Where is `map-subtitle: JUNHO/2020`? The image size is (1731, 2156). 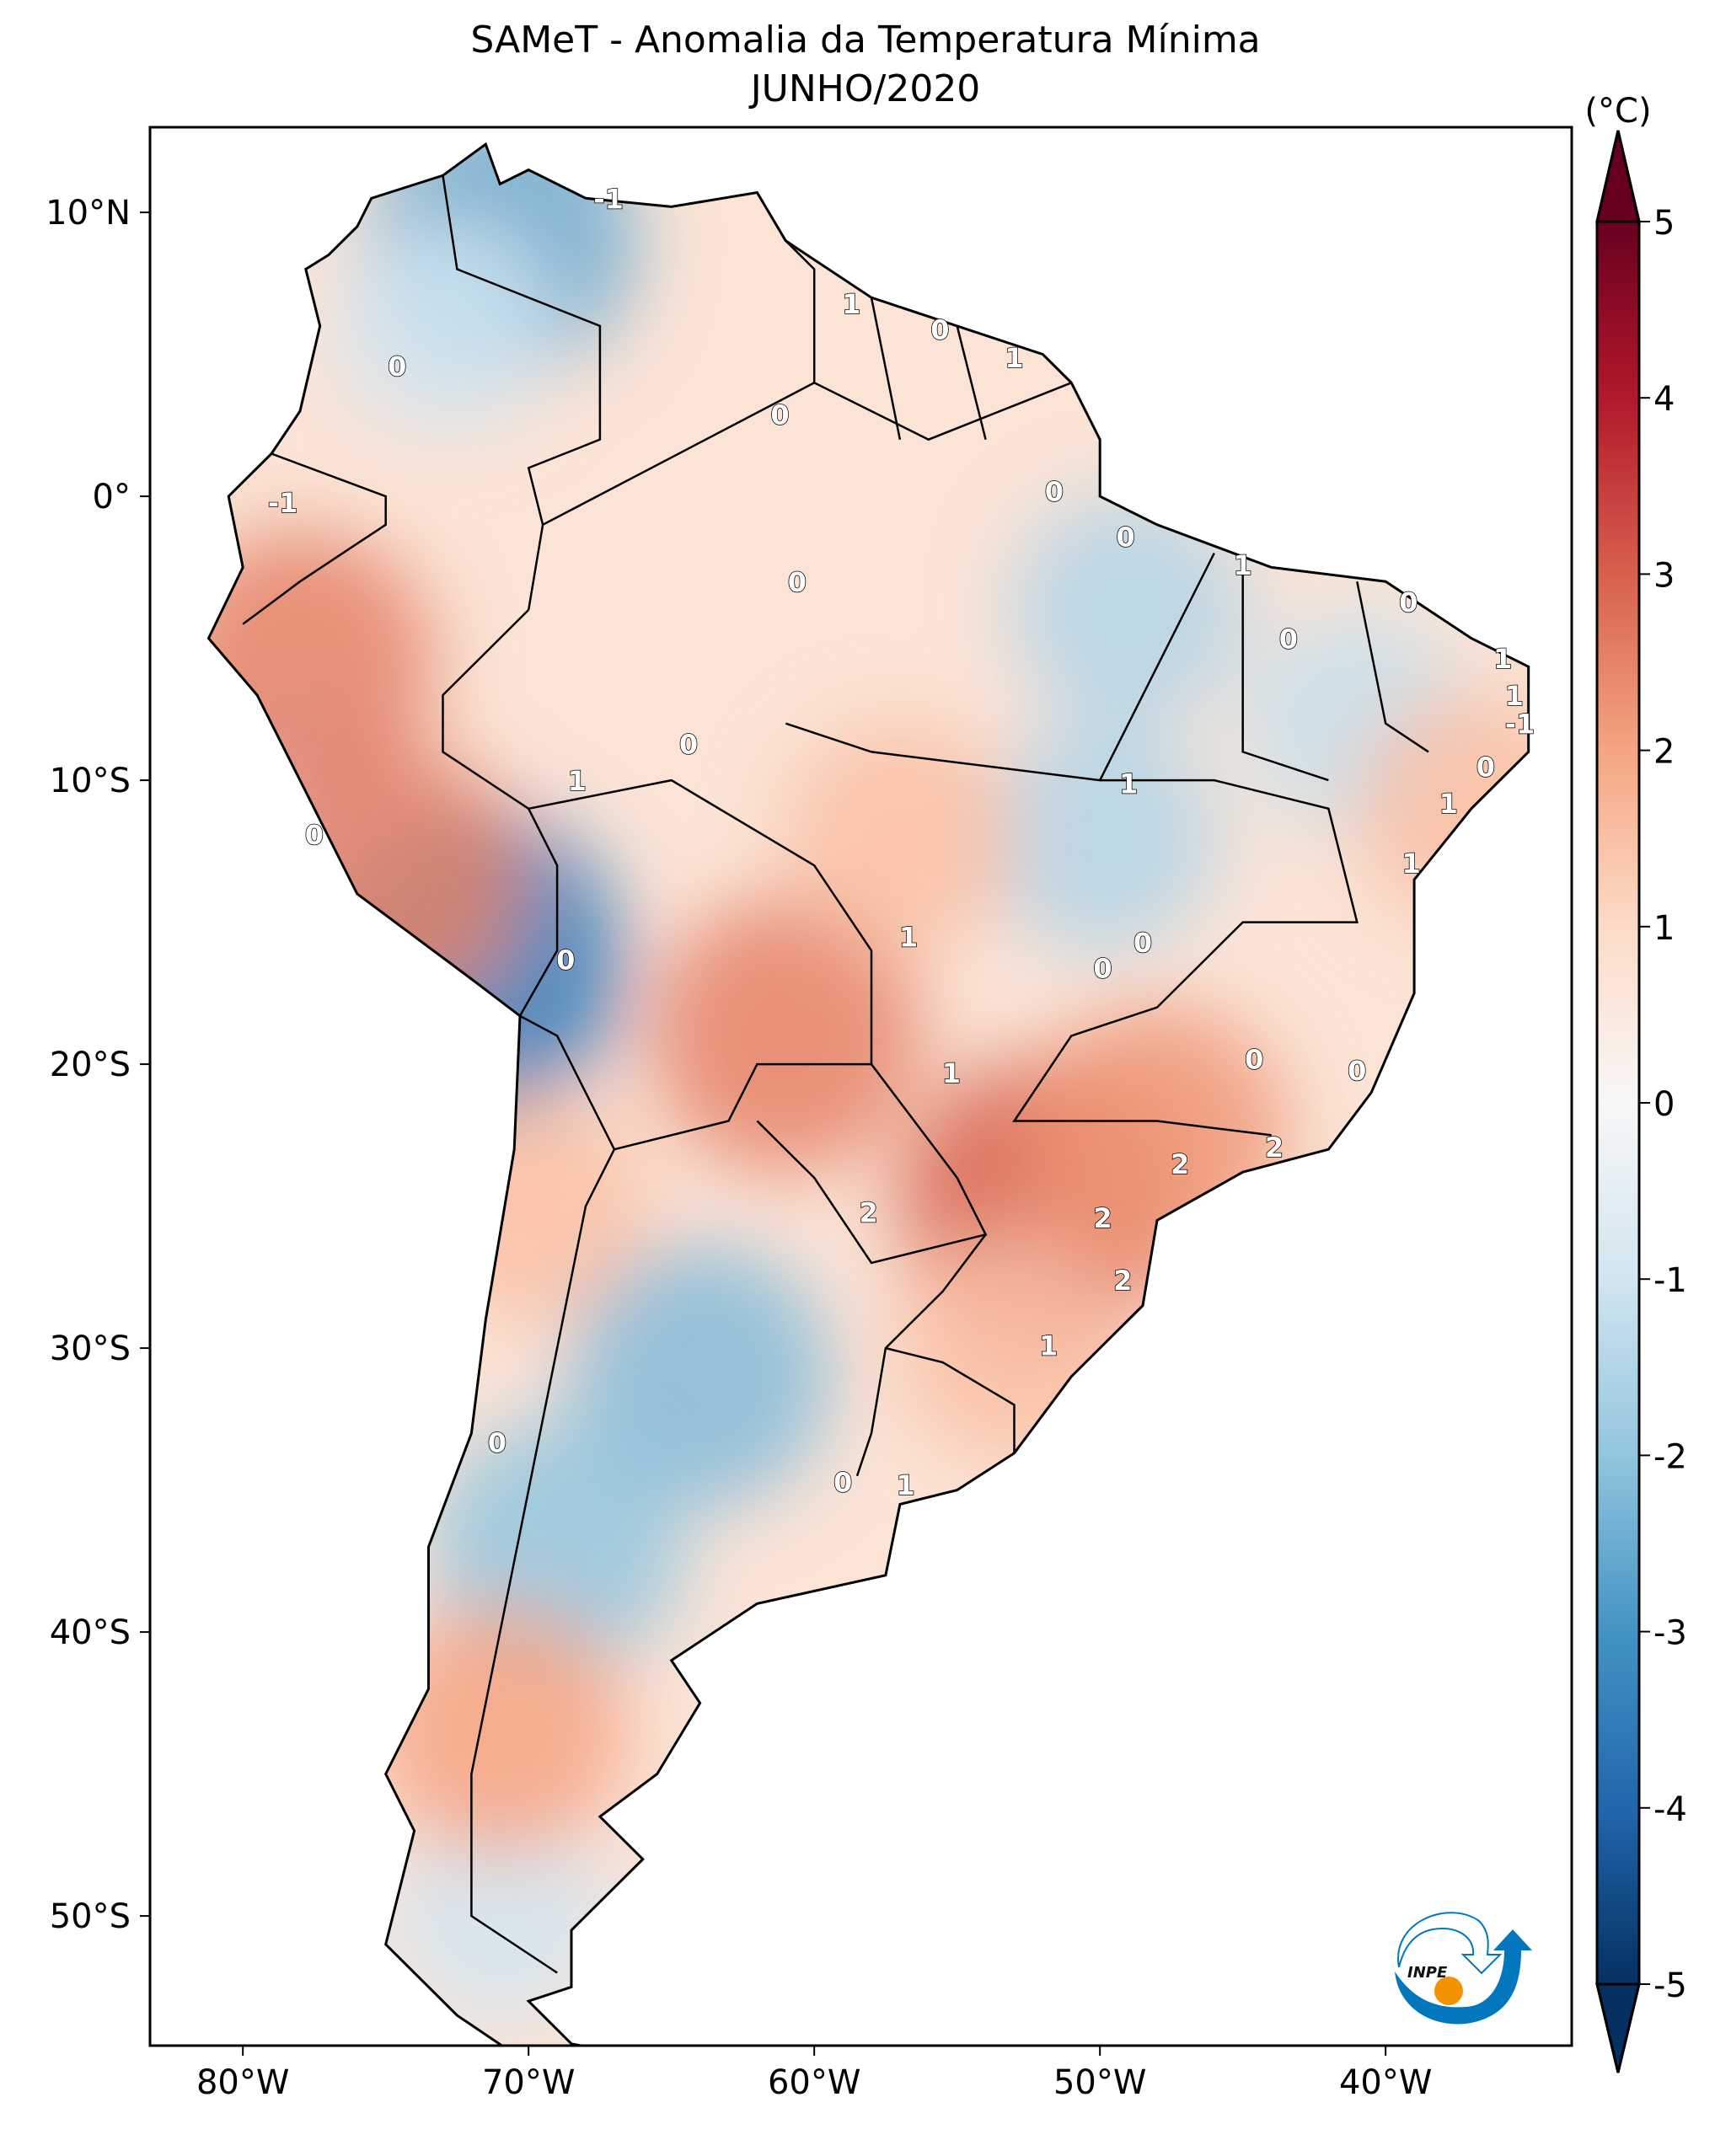 map-subtitle: JUNHO/2020 is located at coordinates (865, 88).